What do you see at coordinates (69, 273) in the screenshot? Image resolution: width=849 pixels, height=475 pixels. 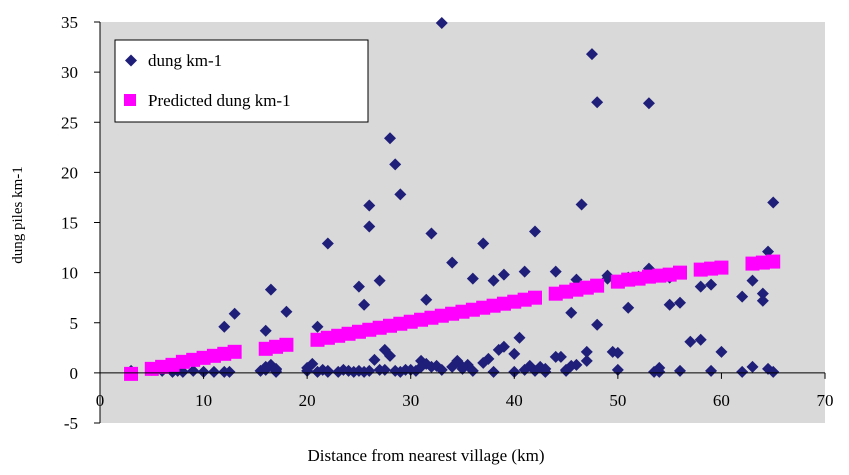 I see `y-tick-label: 10` at bounding box center [69, 273].